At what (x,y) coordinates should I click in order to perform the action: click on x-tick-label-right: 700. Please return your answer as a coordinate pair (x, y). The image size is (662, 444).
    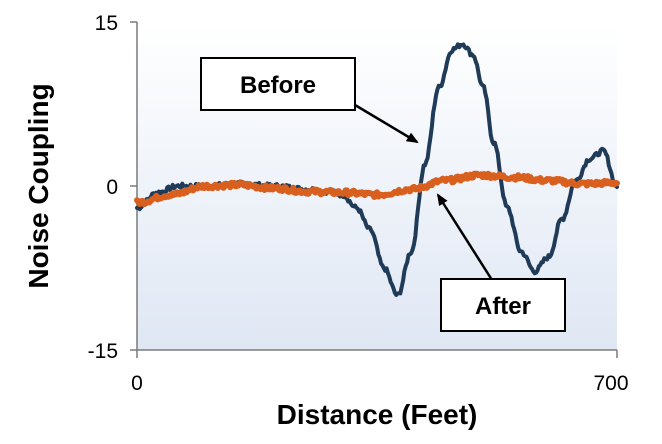
    Looking at the image, I should click on (610, 383).